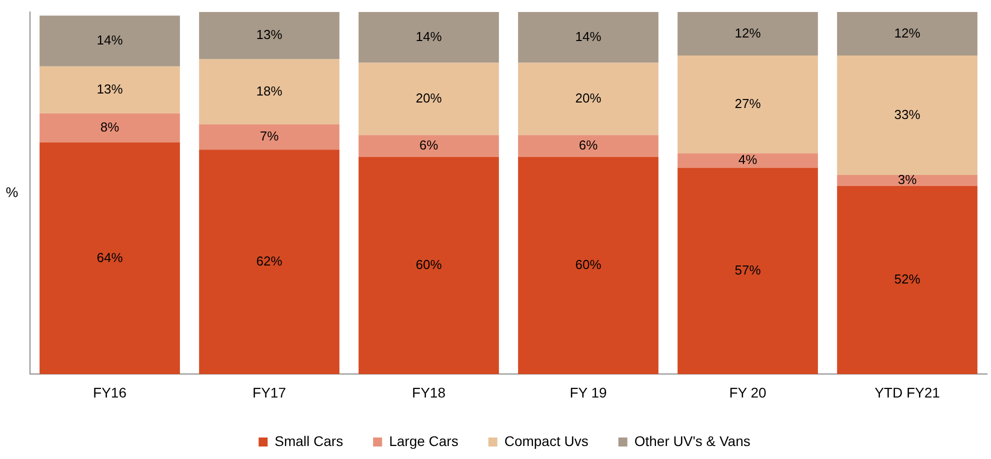  What do you see at coordinates (908, 179) in the screenshot?
I see `data-label: 3%` at bounding box center [908, 179].